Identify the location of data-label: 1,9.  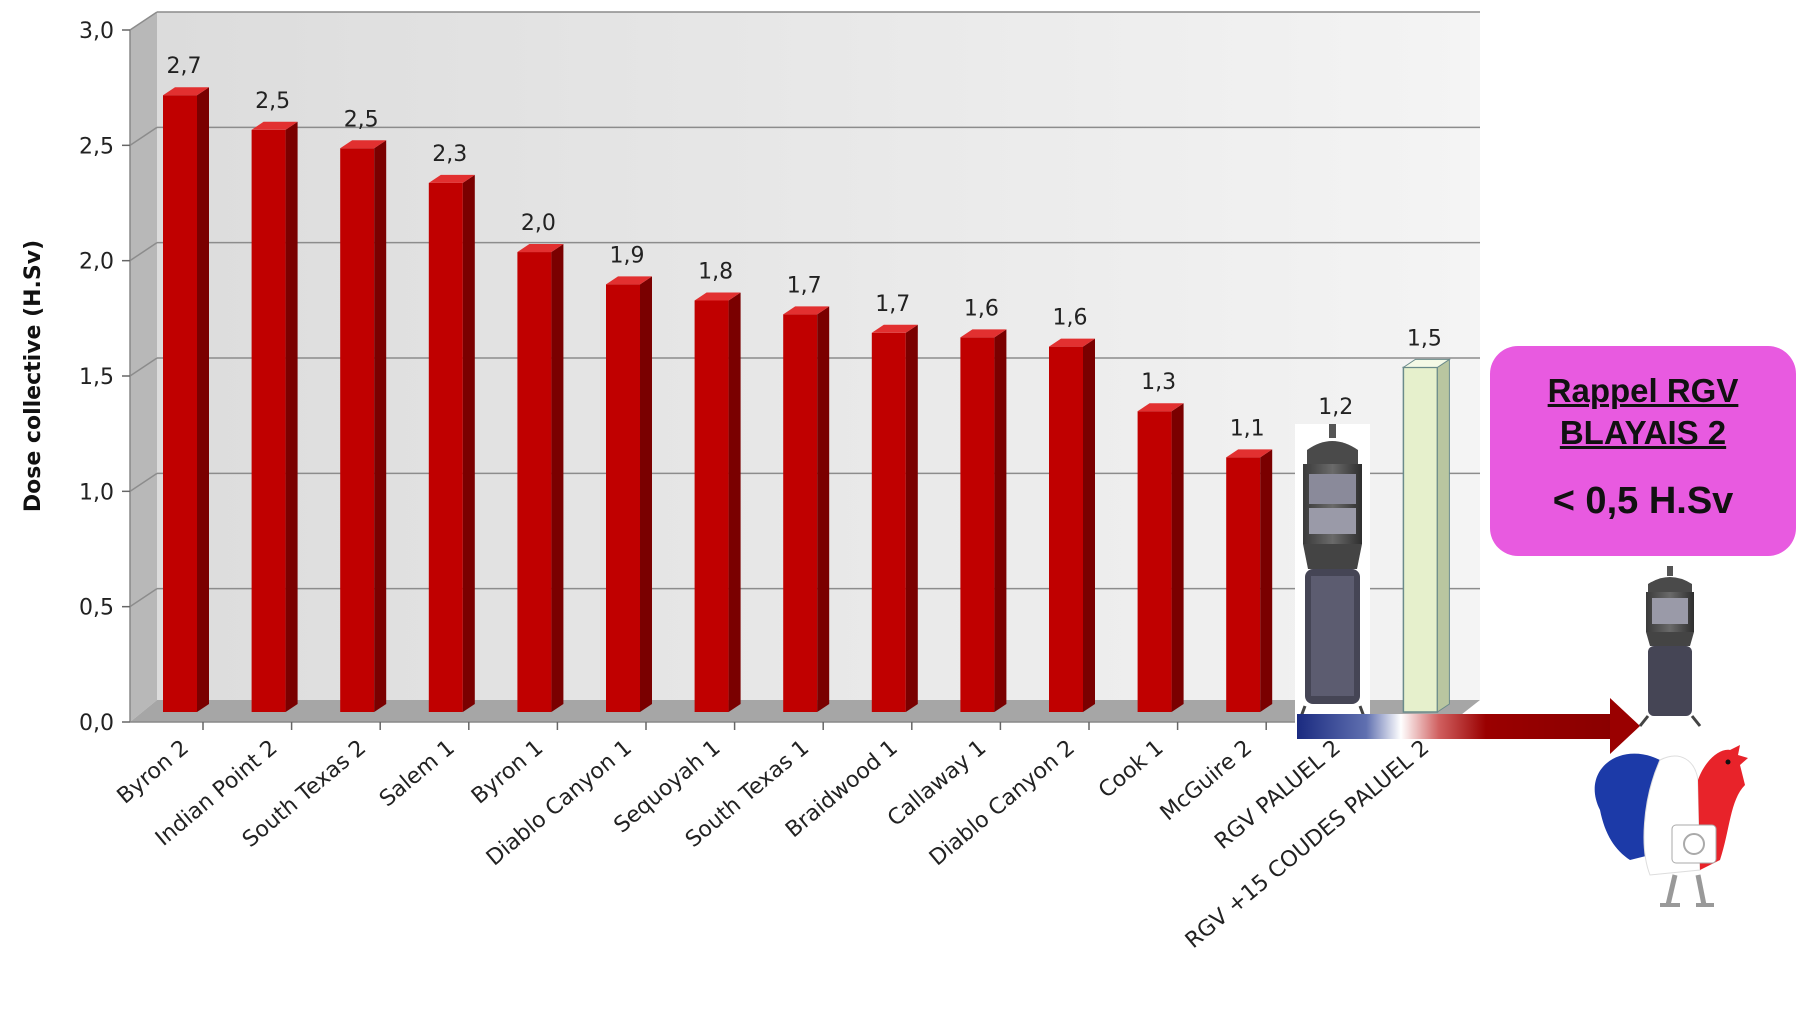
(627, 255).